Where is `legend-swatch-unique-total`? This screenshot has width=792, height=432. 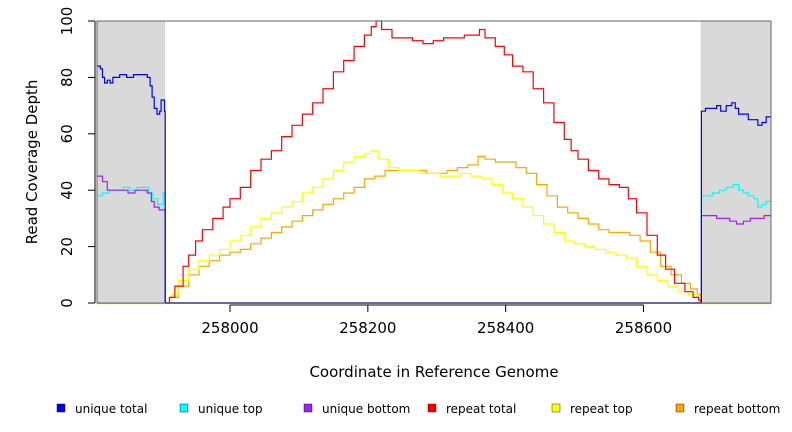 legend-swatch-unique-total is located at coordinates (61, 408).